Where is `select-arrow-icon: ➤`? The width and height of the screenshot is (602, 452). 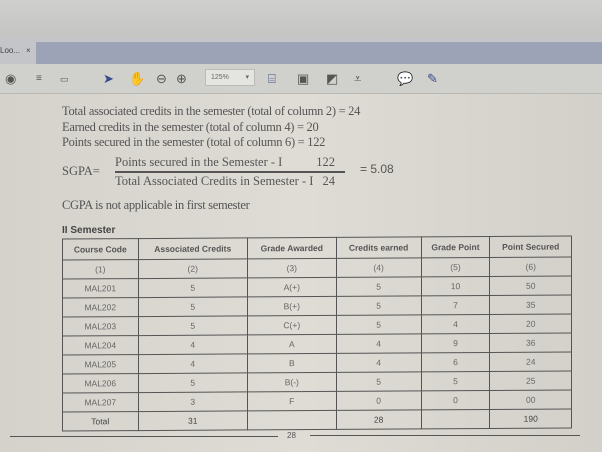 select-arrow-icon: ➤ is located at coordinates (108, 78).